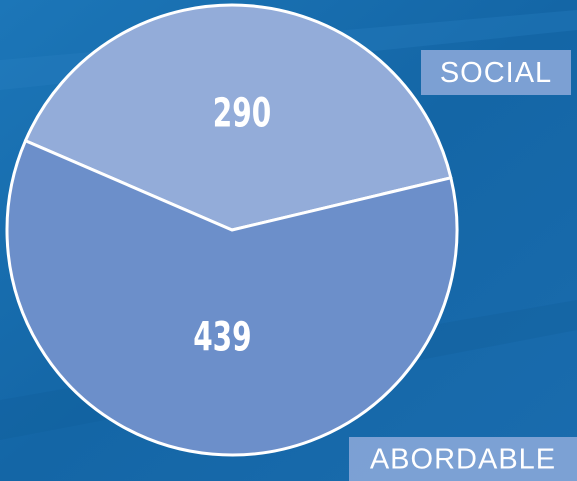 The width and height of the screenshot is (577, 481). I want to click on category-label: SOCIAL, so click(496, 73).